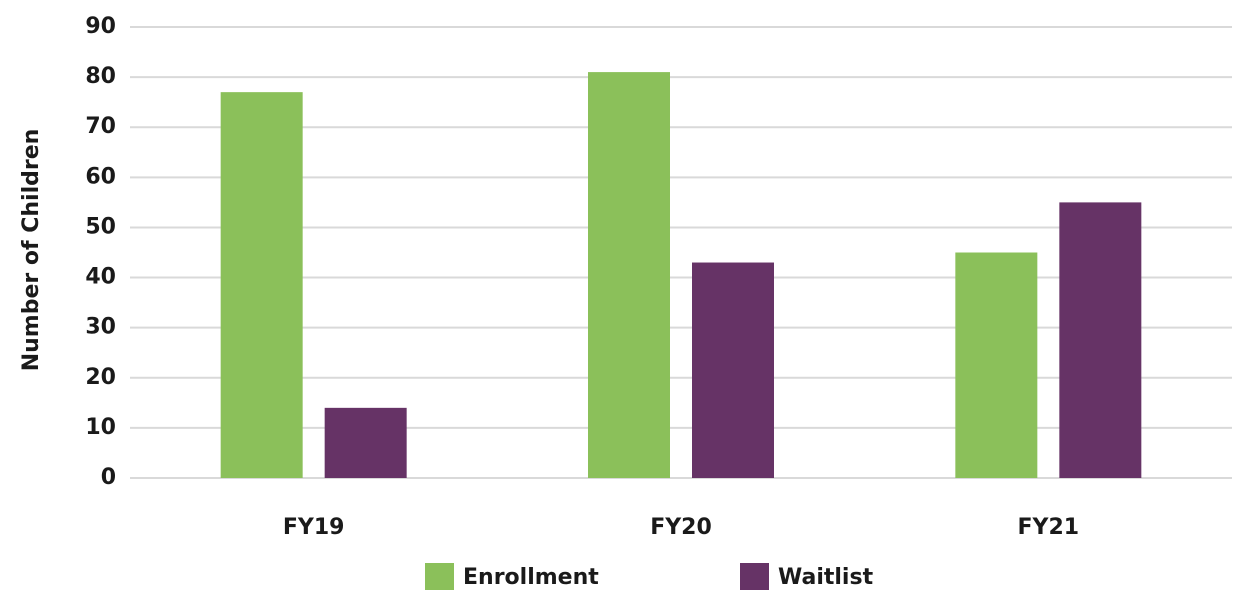 Image resolution: width=1237 pixels, height=590 pixels. I want to click on x-tick-label: FY19, so click(314, 527).